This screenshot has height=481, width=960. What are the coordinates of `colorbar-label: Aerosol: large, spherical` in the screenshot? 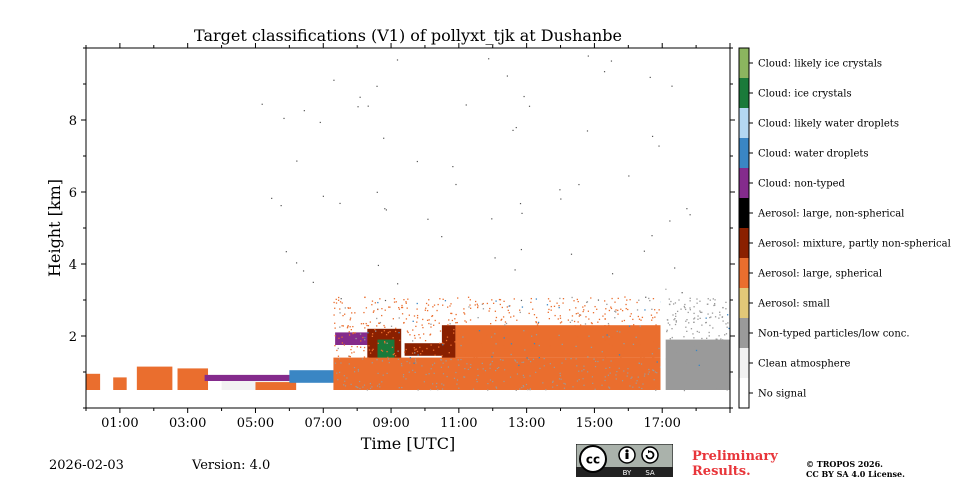 It's located at (819, 274).